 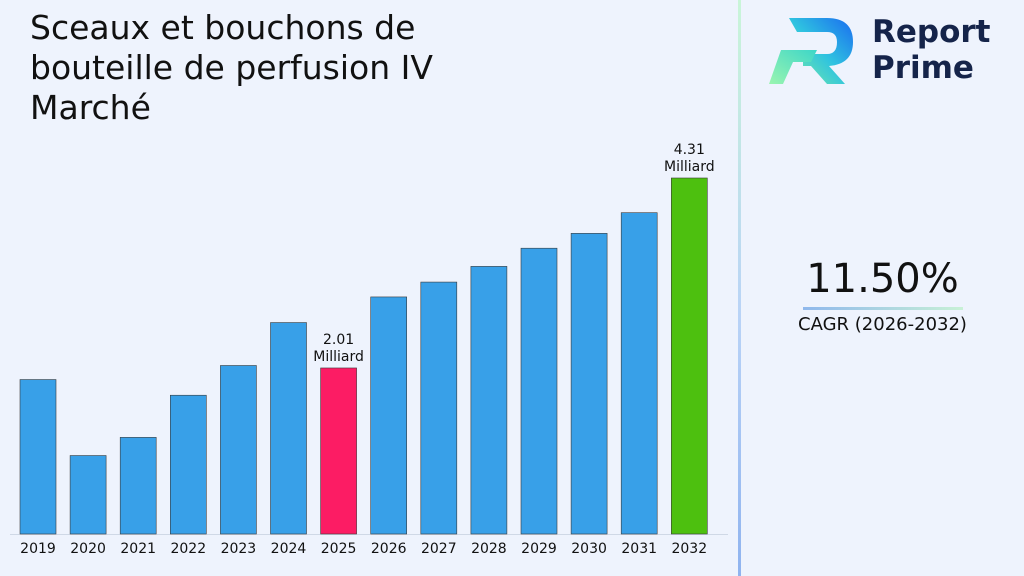 What do you see at coordinates (138, 486) in the screenshot?
I see `bar-2021` at bounding box center [138, 486].